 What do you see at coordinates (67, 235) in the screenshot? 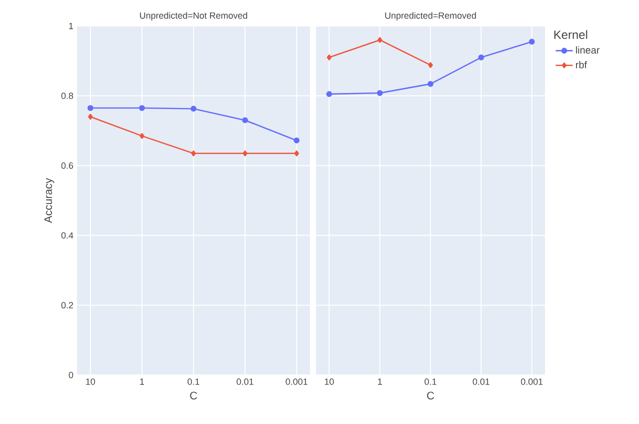
I see `y-tick-label: 0.4` at bounding box center [67, 235].